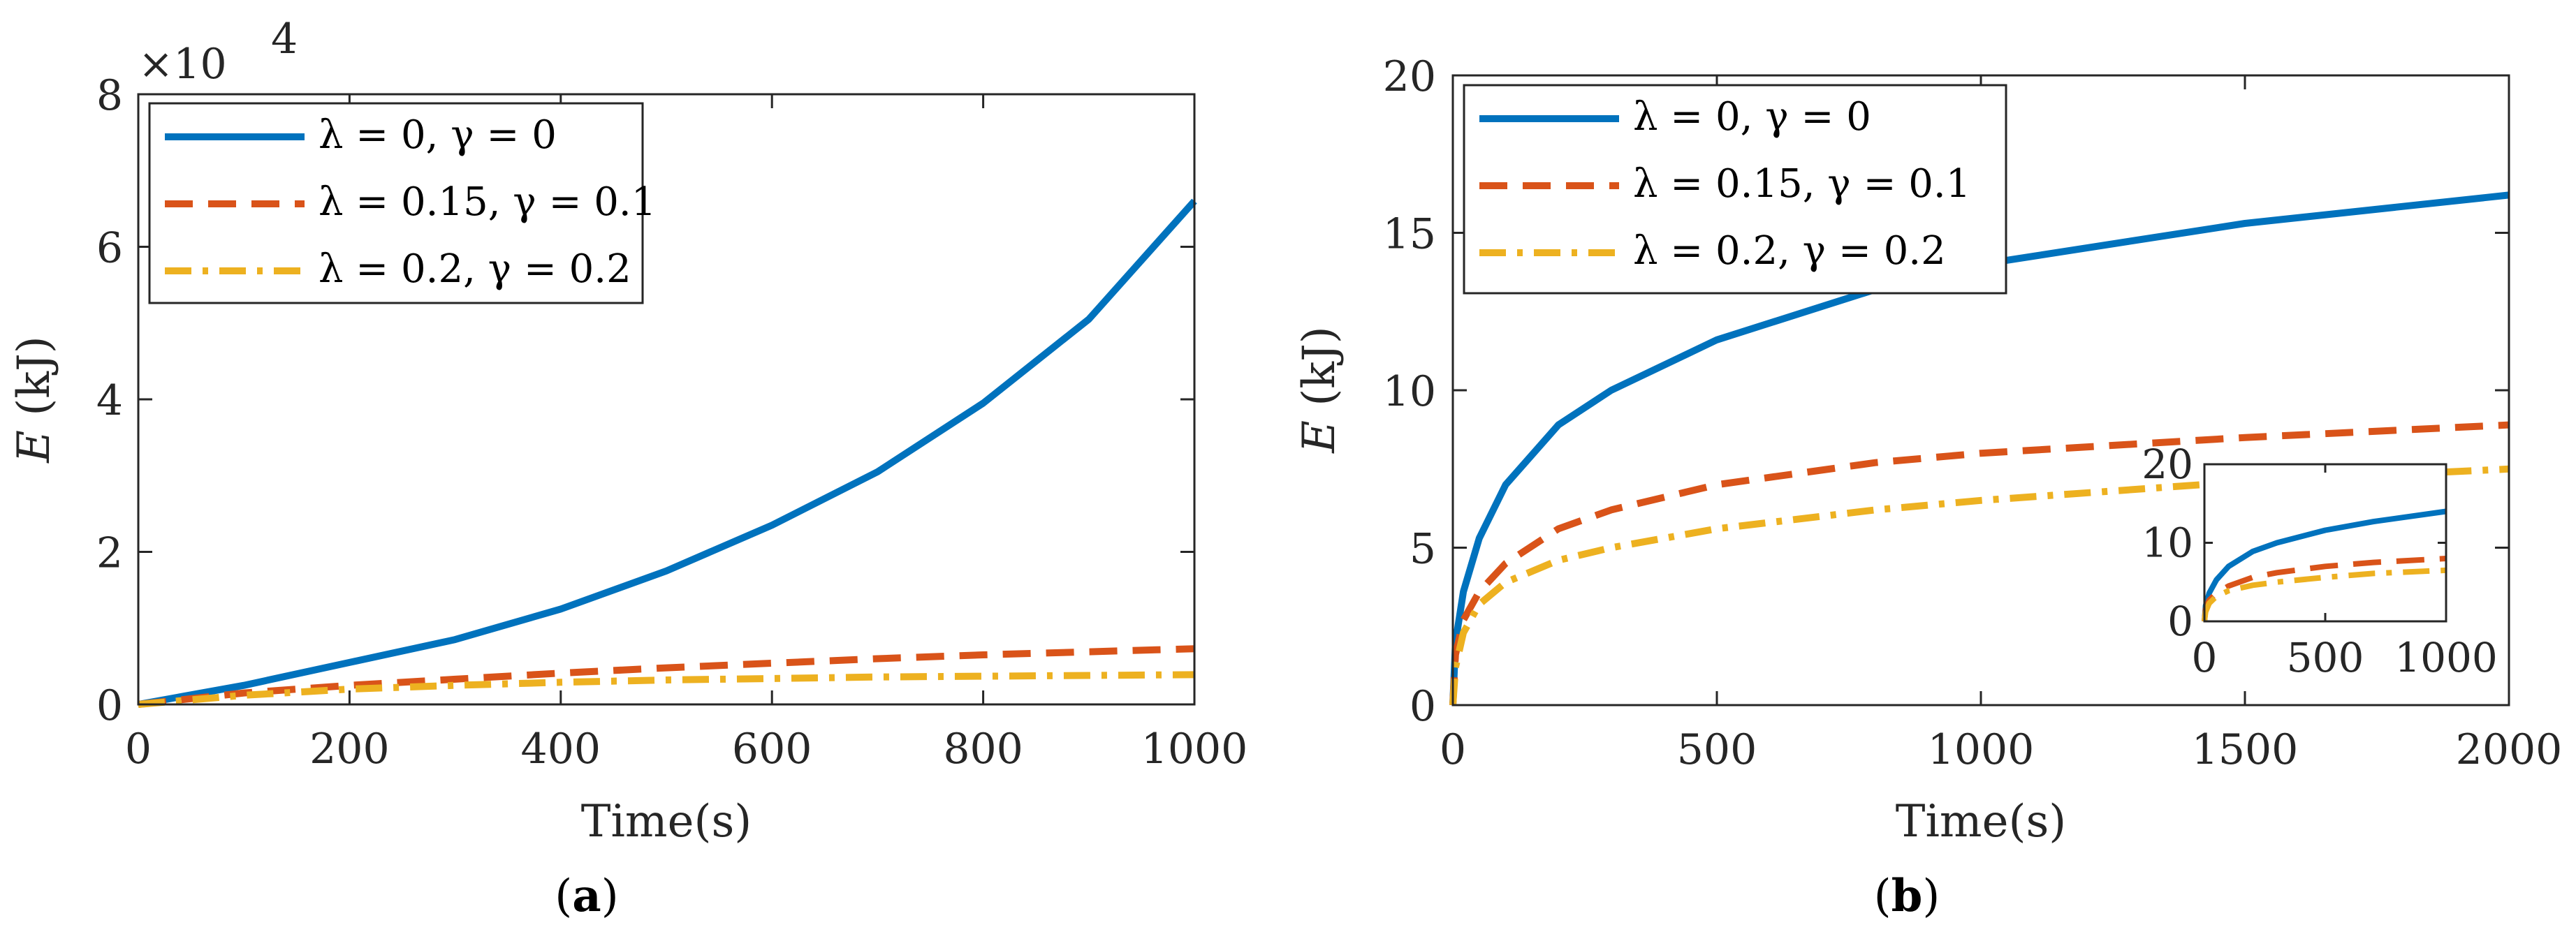 This screenshot has width=2576, height=932. Describe the element at coordinates (1717, 749) in the screenshot. I see `chart-b-xtick-label: 500` at that location.